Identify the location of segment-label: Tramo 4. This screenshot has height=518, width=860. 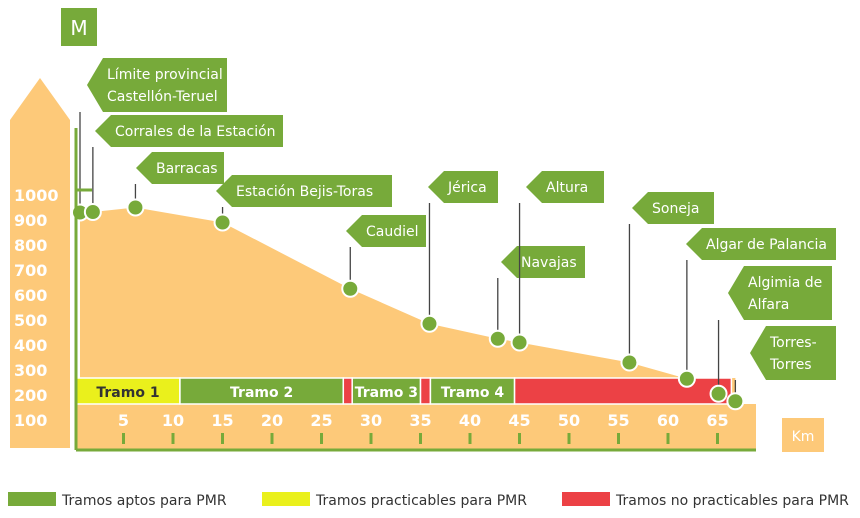
(472, 393).